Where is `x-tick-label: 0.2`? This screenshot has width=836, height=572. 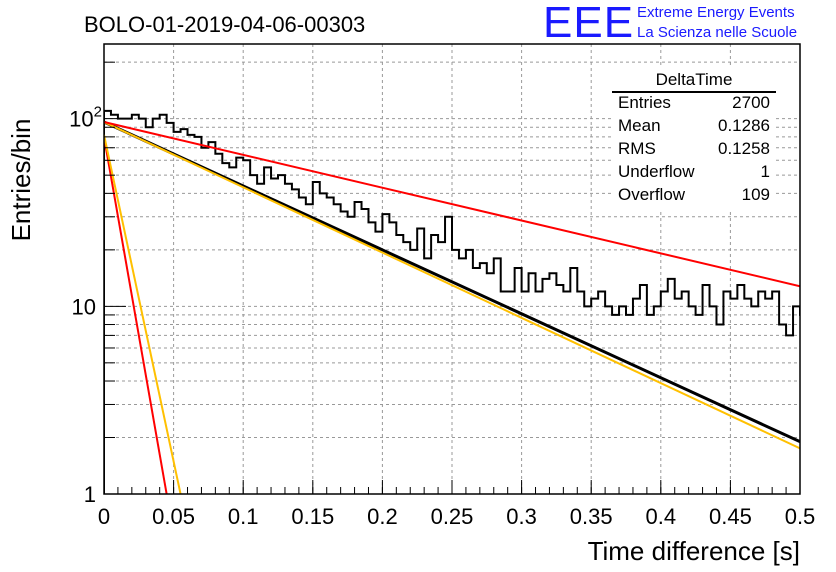
x-tick-label: 0.2 is located at coordinates (382, 516).